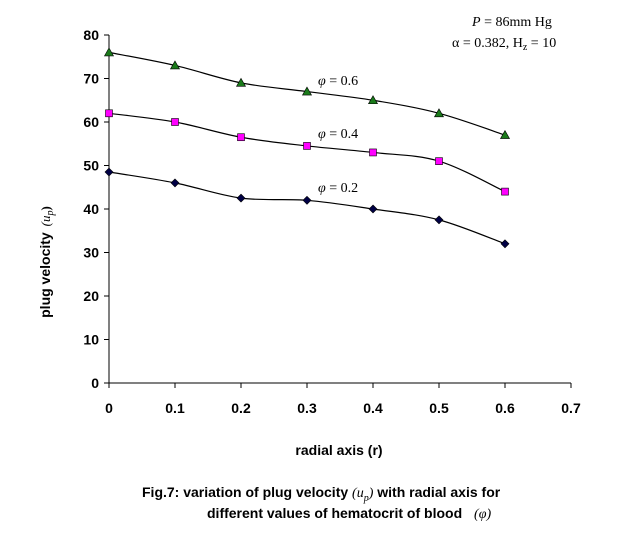  Describe the element at coordinates (338, 450) in the screenshot. I see `x-axis-title: radial axis (r)` at that location.